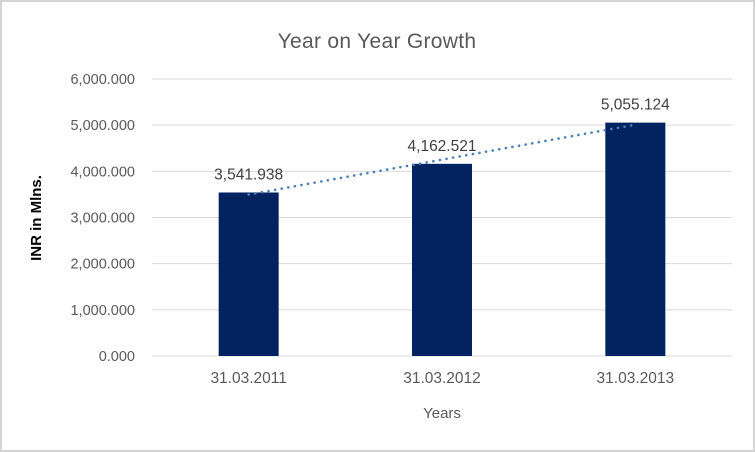 This screenshot has height=452, width=755. I want to click on x-tick-label: 31.03.2013, so click(636, 378).